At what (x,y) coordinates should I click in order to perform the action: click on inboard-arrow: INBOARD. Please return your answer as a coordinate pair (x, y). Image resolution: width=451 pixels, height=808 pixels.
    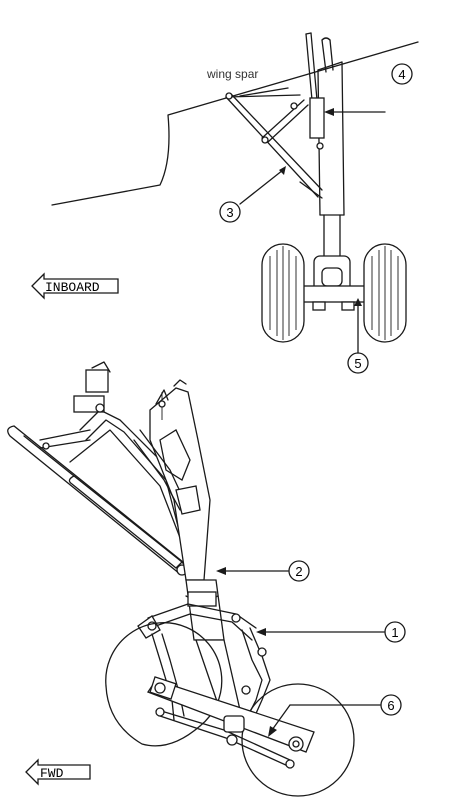
    Looking at the image, I should click on (75, 286).